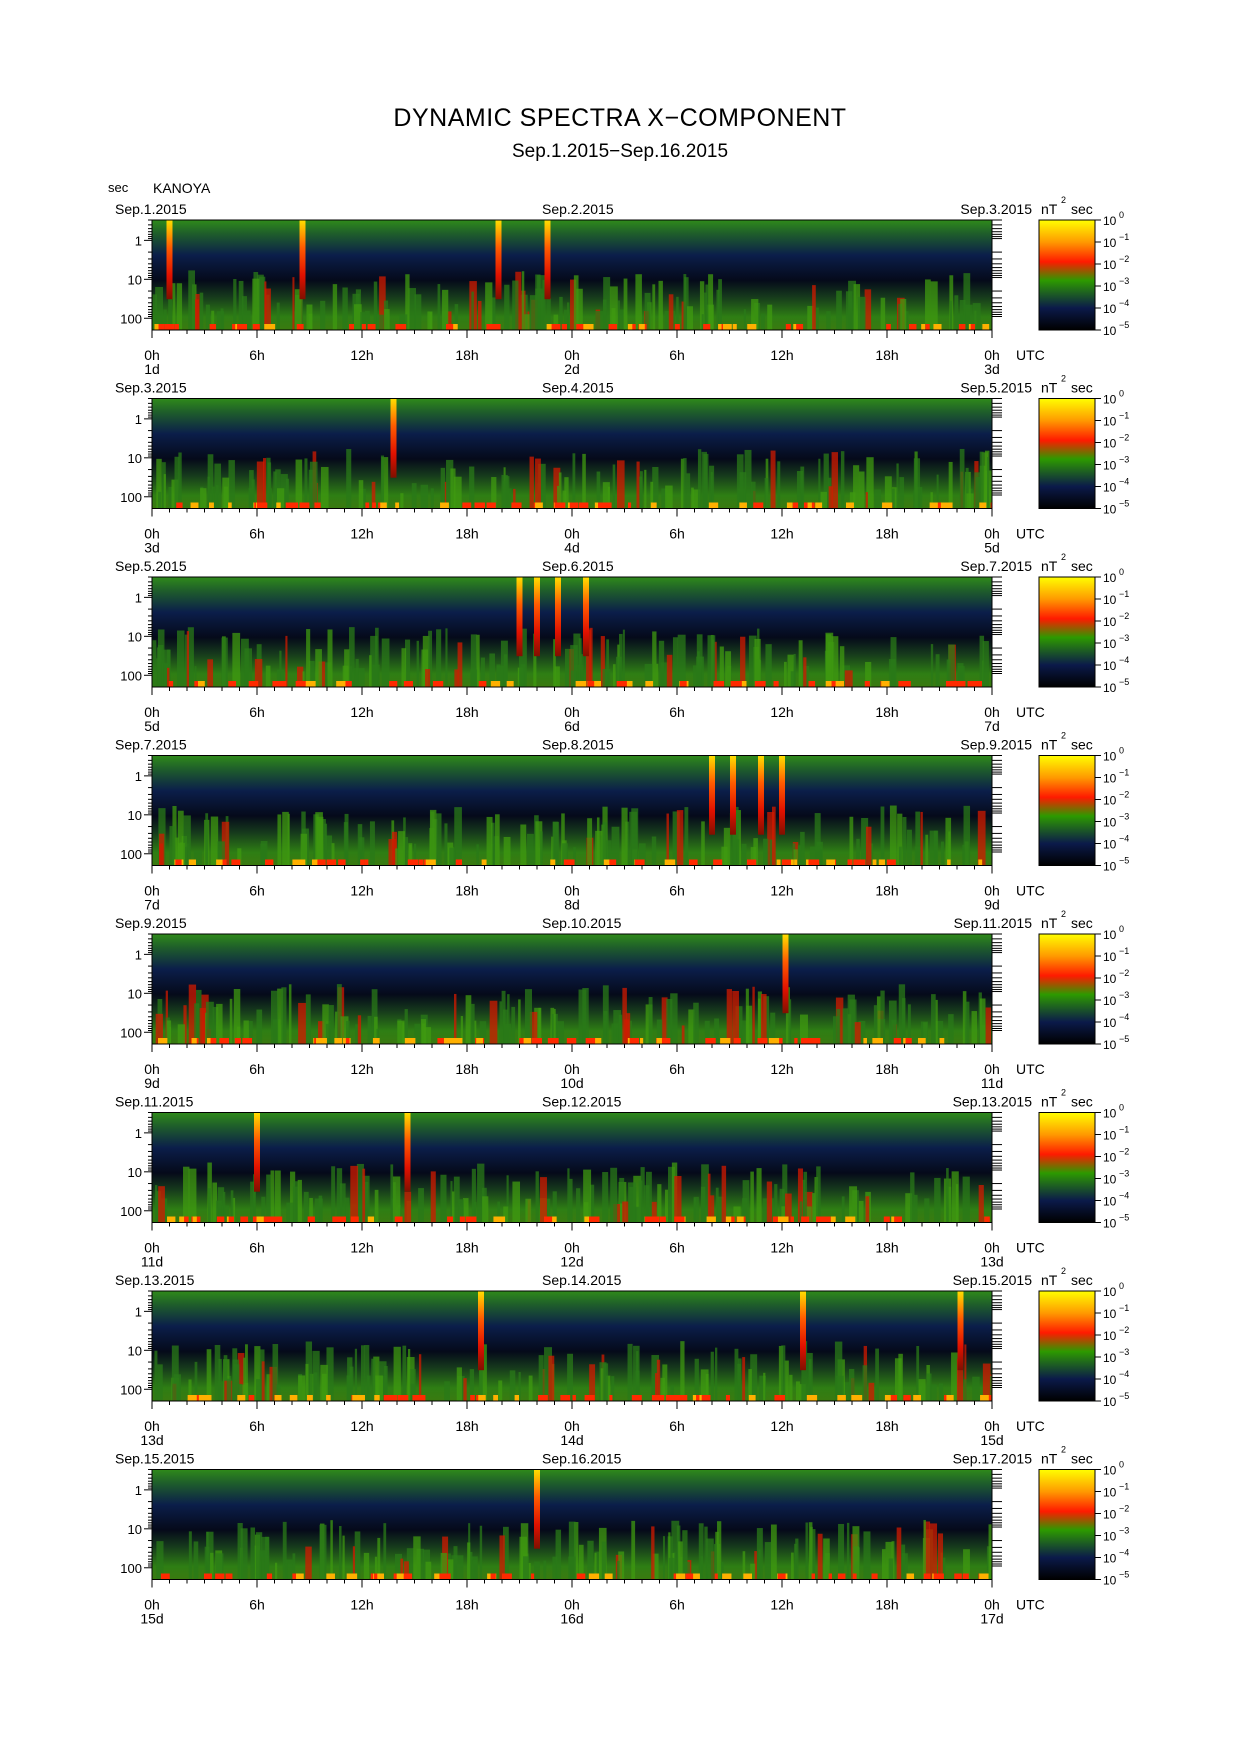  Describe the element at coordinates (781, 1069) in the screenshot. I see `x-tick-label: 12h` at that location.